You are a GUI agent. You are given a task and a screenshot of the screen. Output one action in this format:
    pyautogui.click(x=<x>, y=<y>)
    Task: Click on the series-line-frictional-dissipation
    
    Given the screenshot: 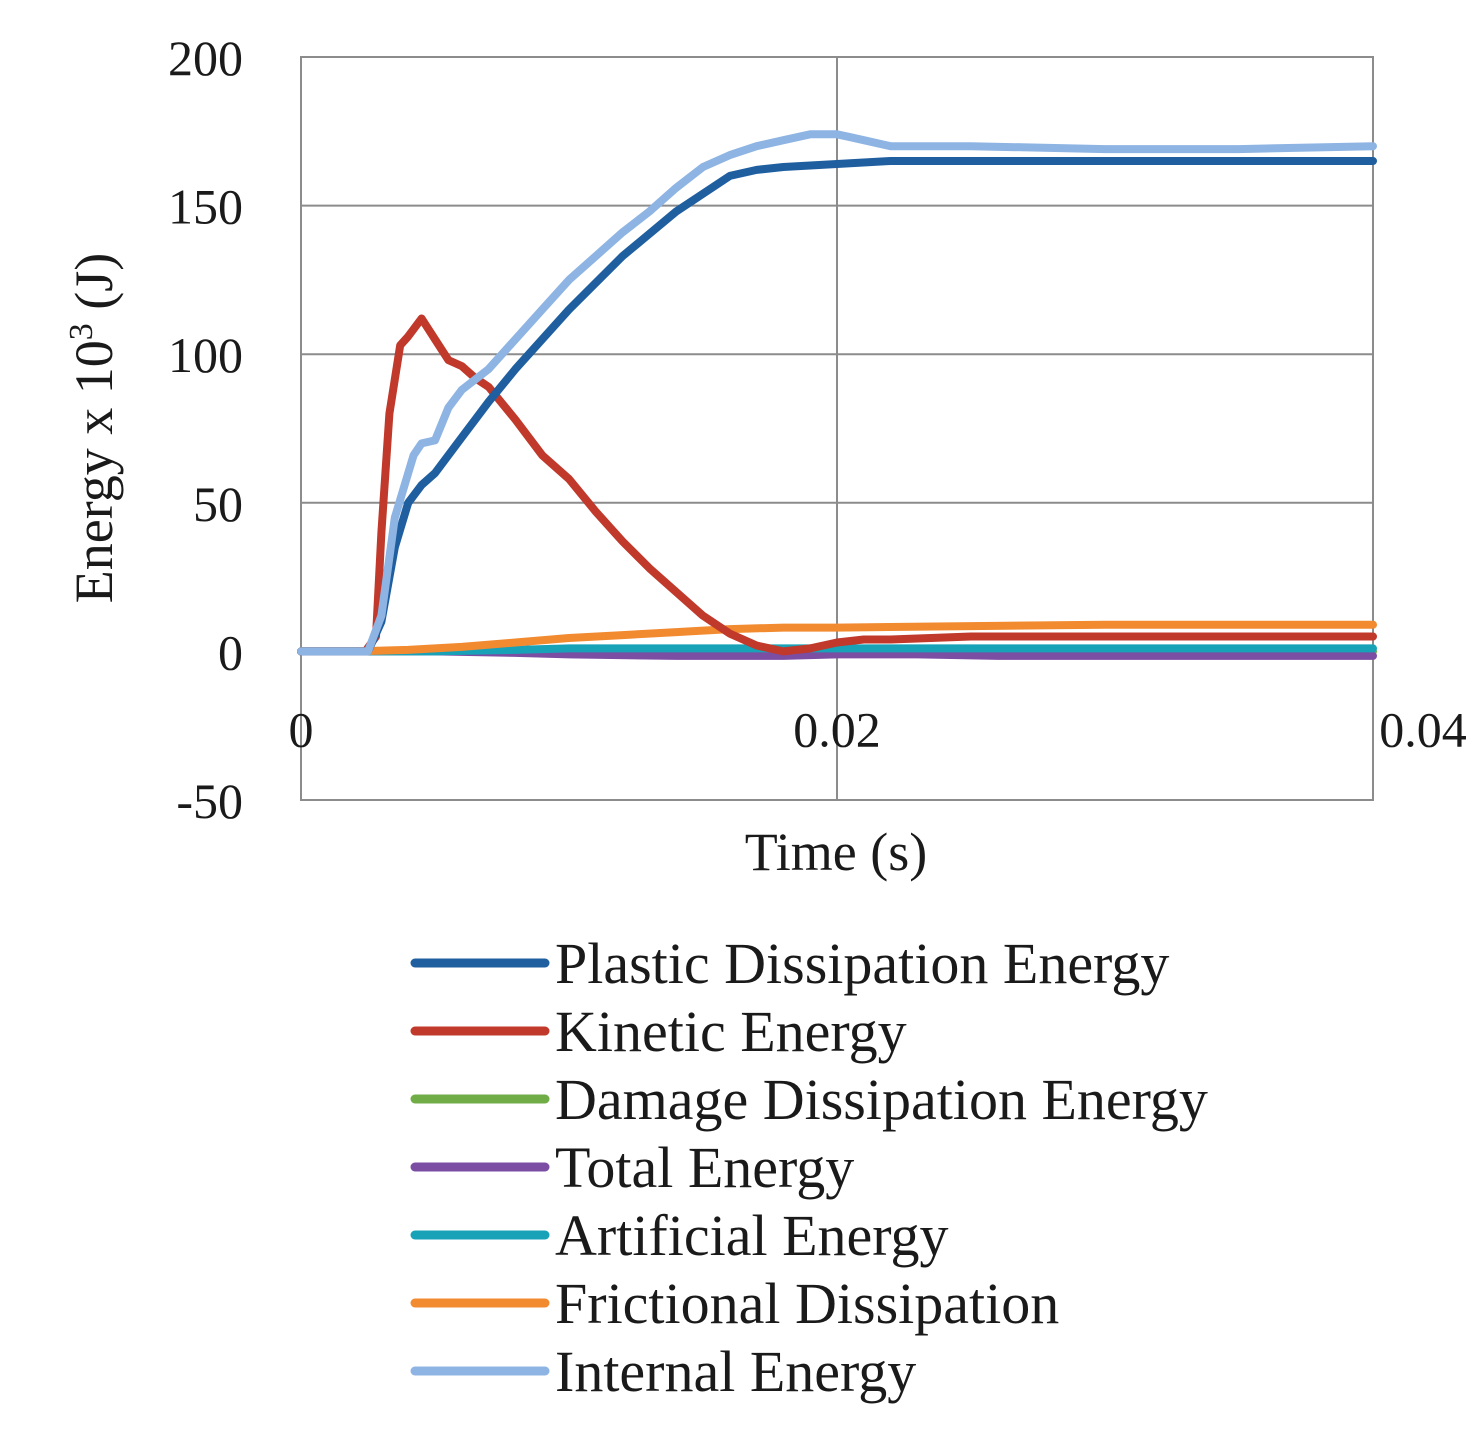 What is the action you would take?
    pyautogui.click(x=837, y=638)
    